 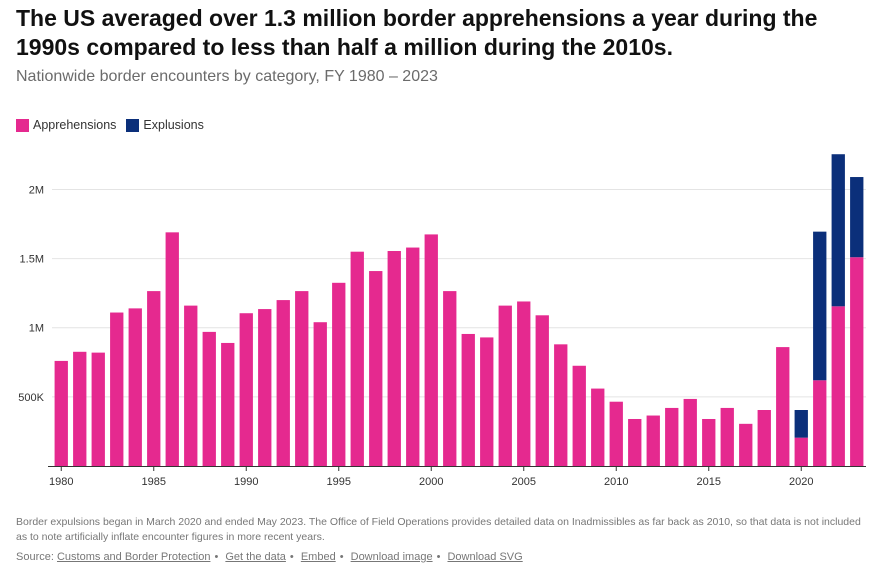 I want to click on download-image-link: Download image, so click(x=391, y=557).